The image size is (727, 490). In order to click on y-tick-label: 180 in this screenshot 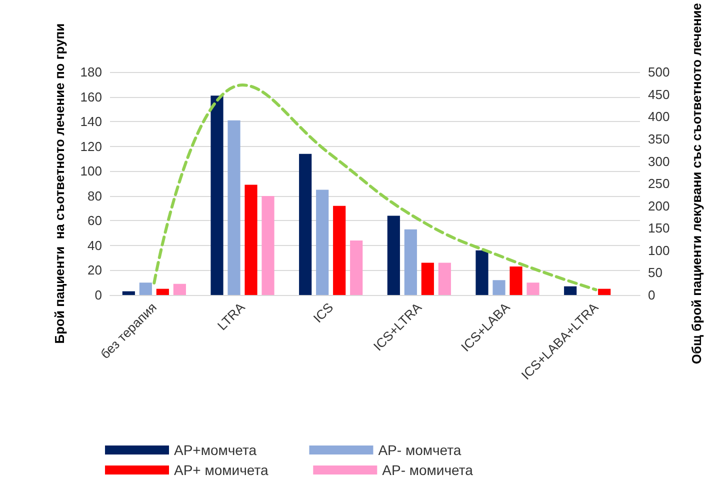, I will do `click(91, 72)`.